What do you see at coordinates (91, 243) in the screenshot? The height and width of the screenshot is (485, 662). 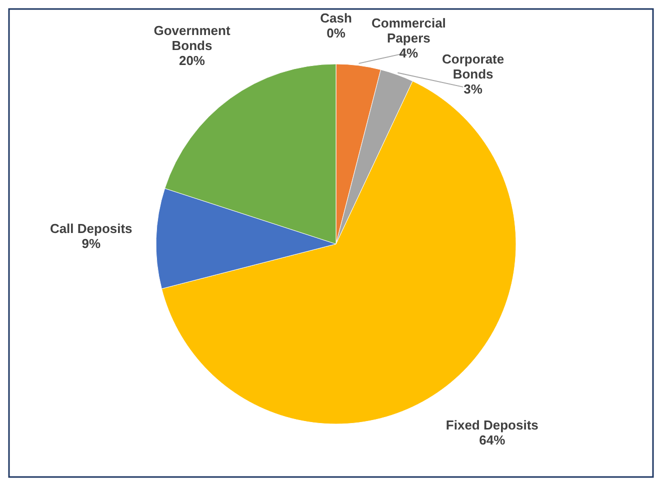 I see `data-label: 9%` at bounding box center [91, 243].